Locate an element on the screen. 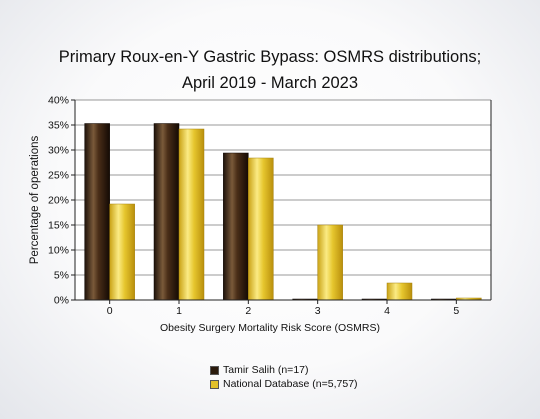  legend-label-tamir-salih: Tamir Salih (n=17) is located at coordinates (266, 370).